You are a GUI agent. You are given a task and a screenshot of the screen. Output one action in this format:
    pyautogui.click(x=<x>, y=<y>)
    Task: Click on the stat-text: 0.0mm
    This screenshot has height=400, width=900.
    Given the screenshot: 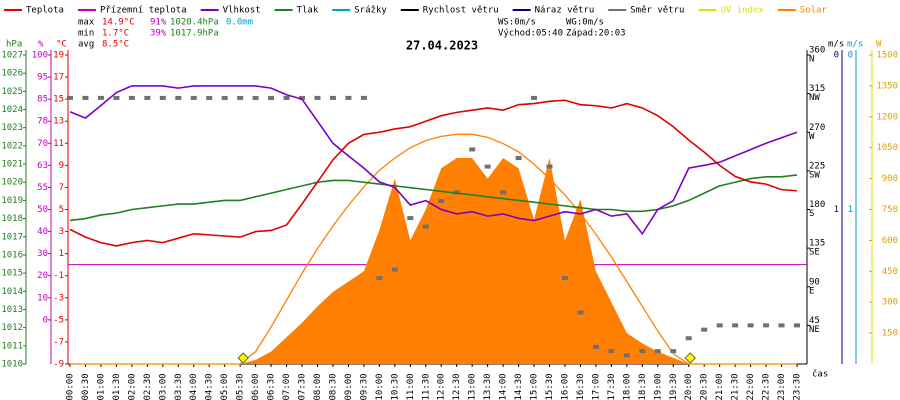 What is the action you would take?
    pyautogui.click(x=239, y=23)
    